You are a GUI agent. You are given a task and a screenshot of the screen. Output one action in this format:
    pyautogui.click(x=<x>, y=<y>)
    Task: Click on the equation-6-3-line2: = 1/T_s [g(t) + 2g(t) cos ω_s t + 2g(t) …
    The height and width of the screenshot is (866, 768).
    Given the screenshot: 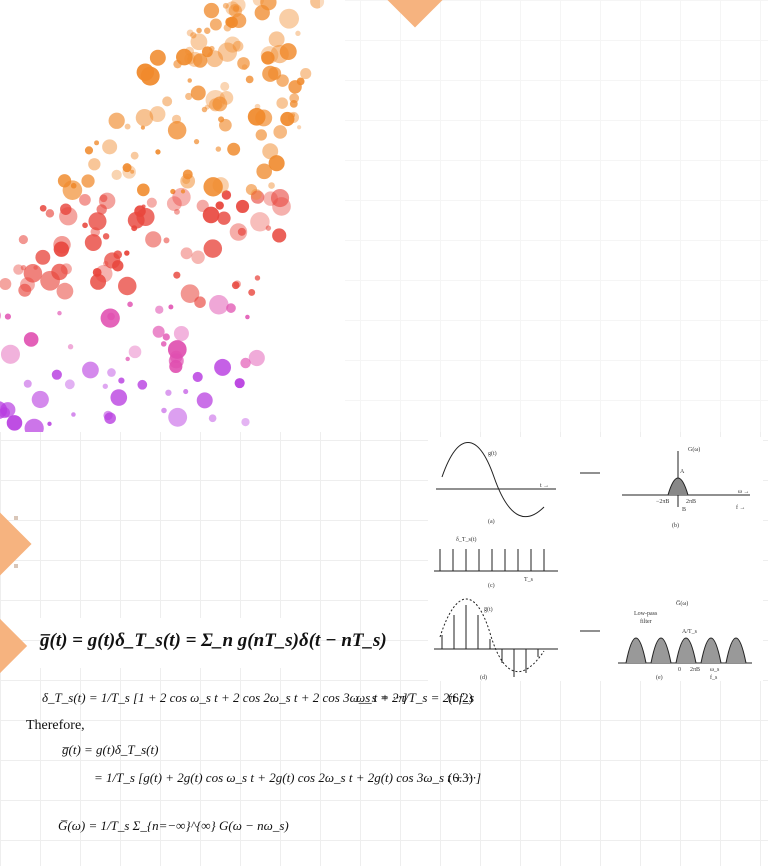 What is the action you would take?
    pyautogui.click(x=287, y=777)
    